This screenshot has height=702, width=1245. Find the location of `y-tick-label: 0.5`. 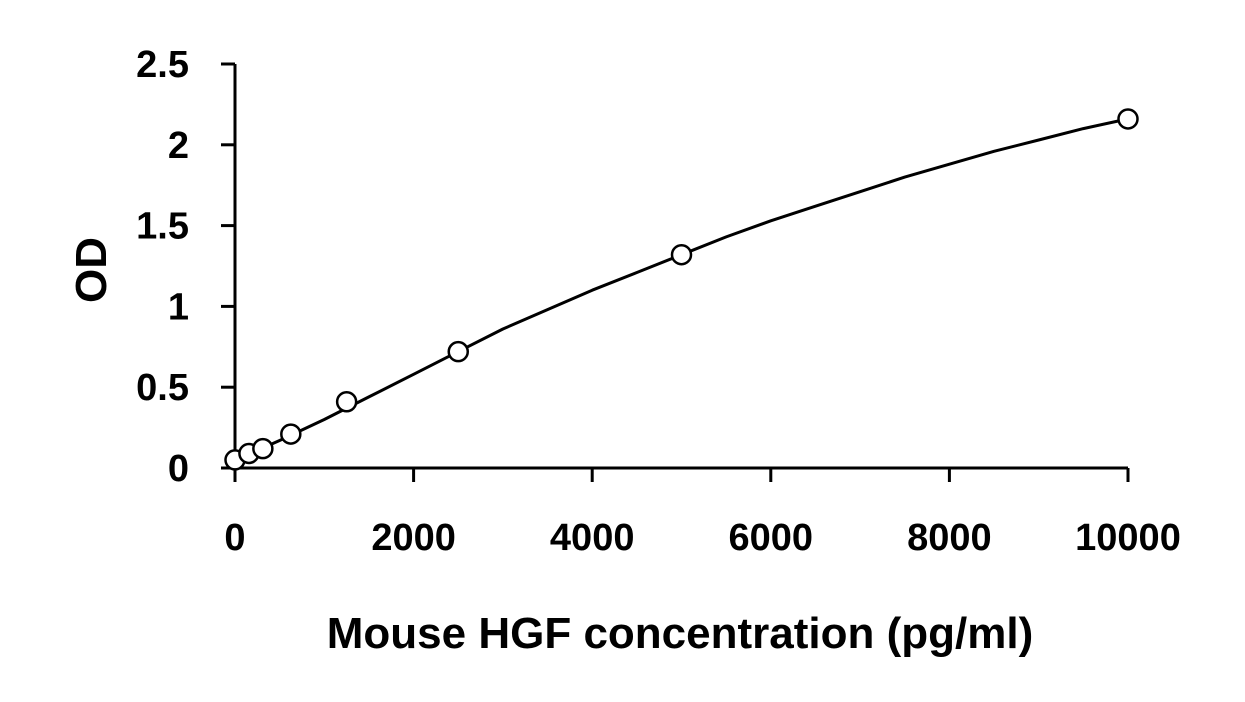

y-tick-label: 0.5 is located at coordinates (162, 388).